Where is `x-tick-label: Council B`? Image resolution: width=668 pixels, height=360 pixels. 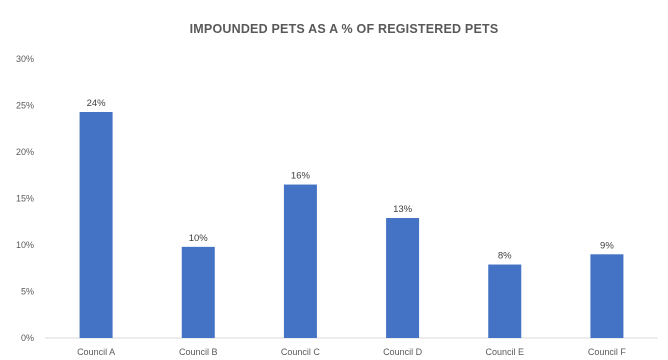
x-tick-label: Council B is located at coordinates (198, 352).